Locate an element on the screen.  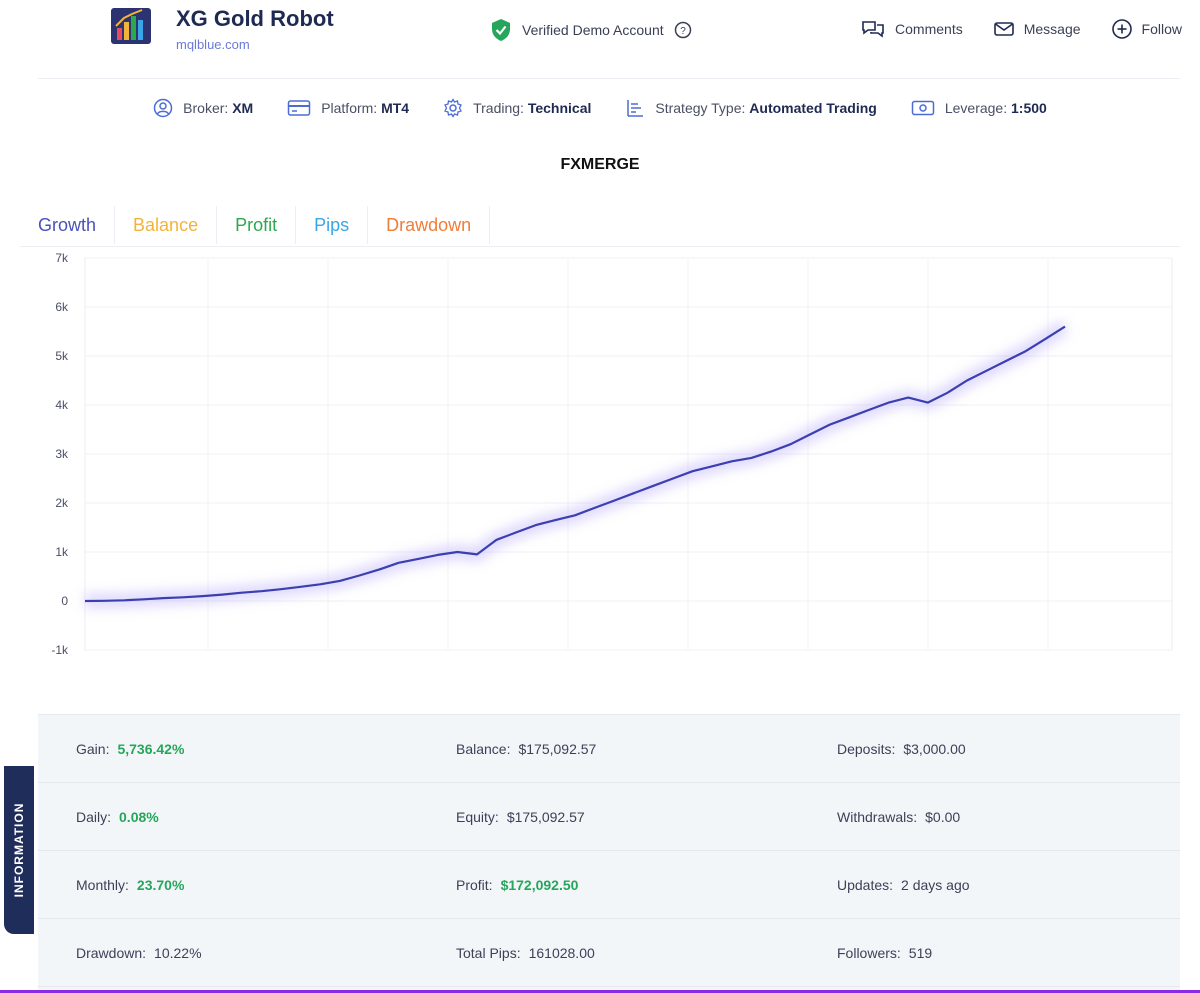
info-value: 519 is located at coordinates (920, 953).